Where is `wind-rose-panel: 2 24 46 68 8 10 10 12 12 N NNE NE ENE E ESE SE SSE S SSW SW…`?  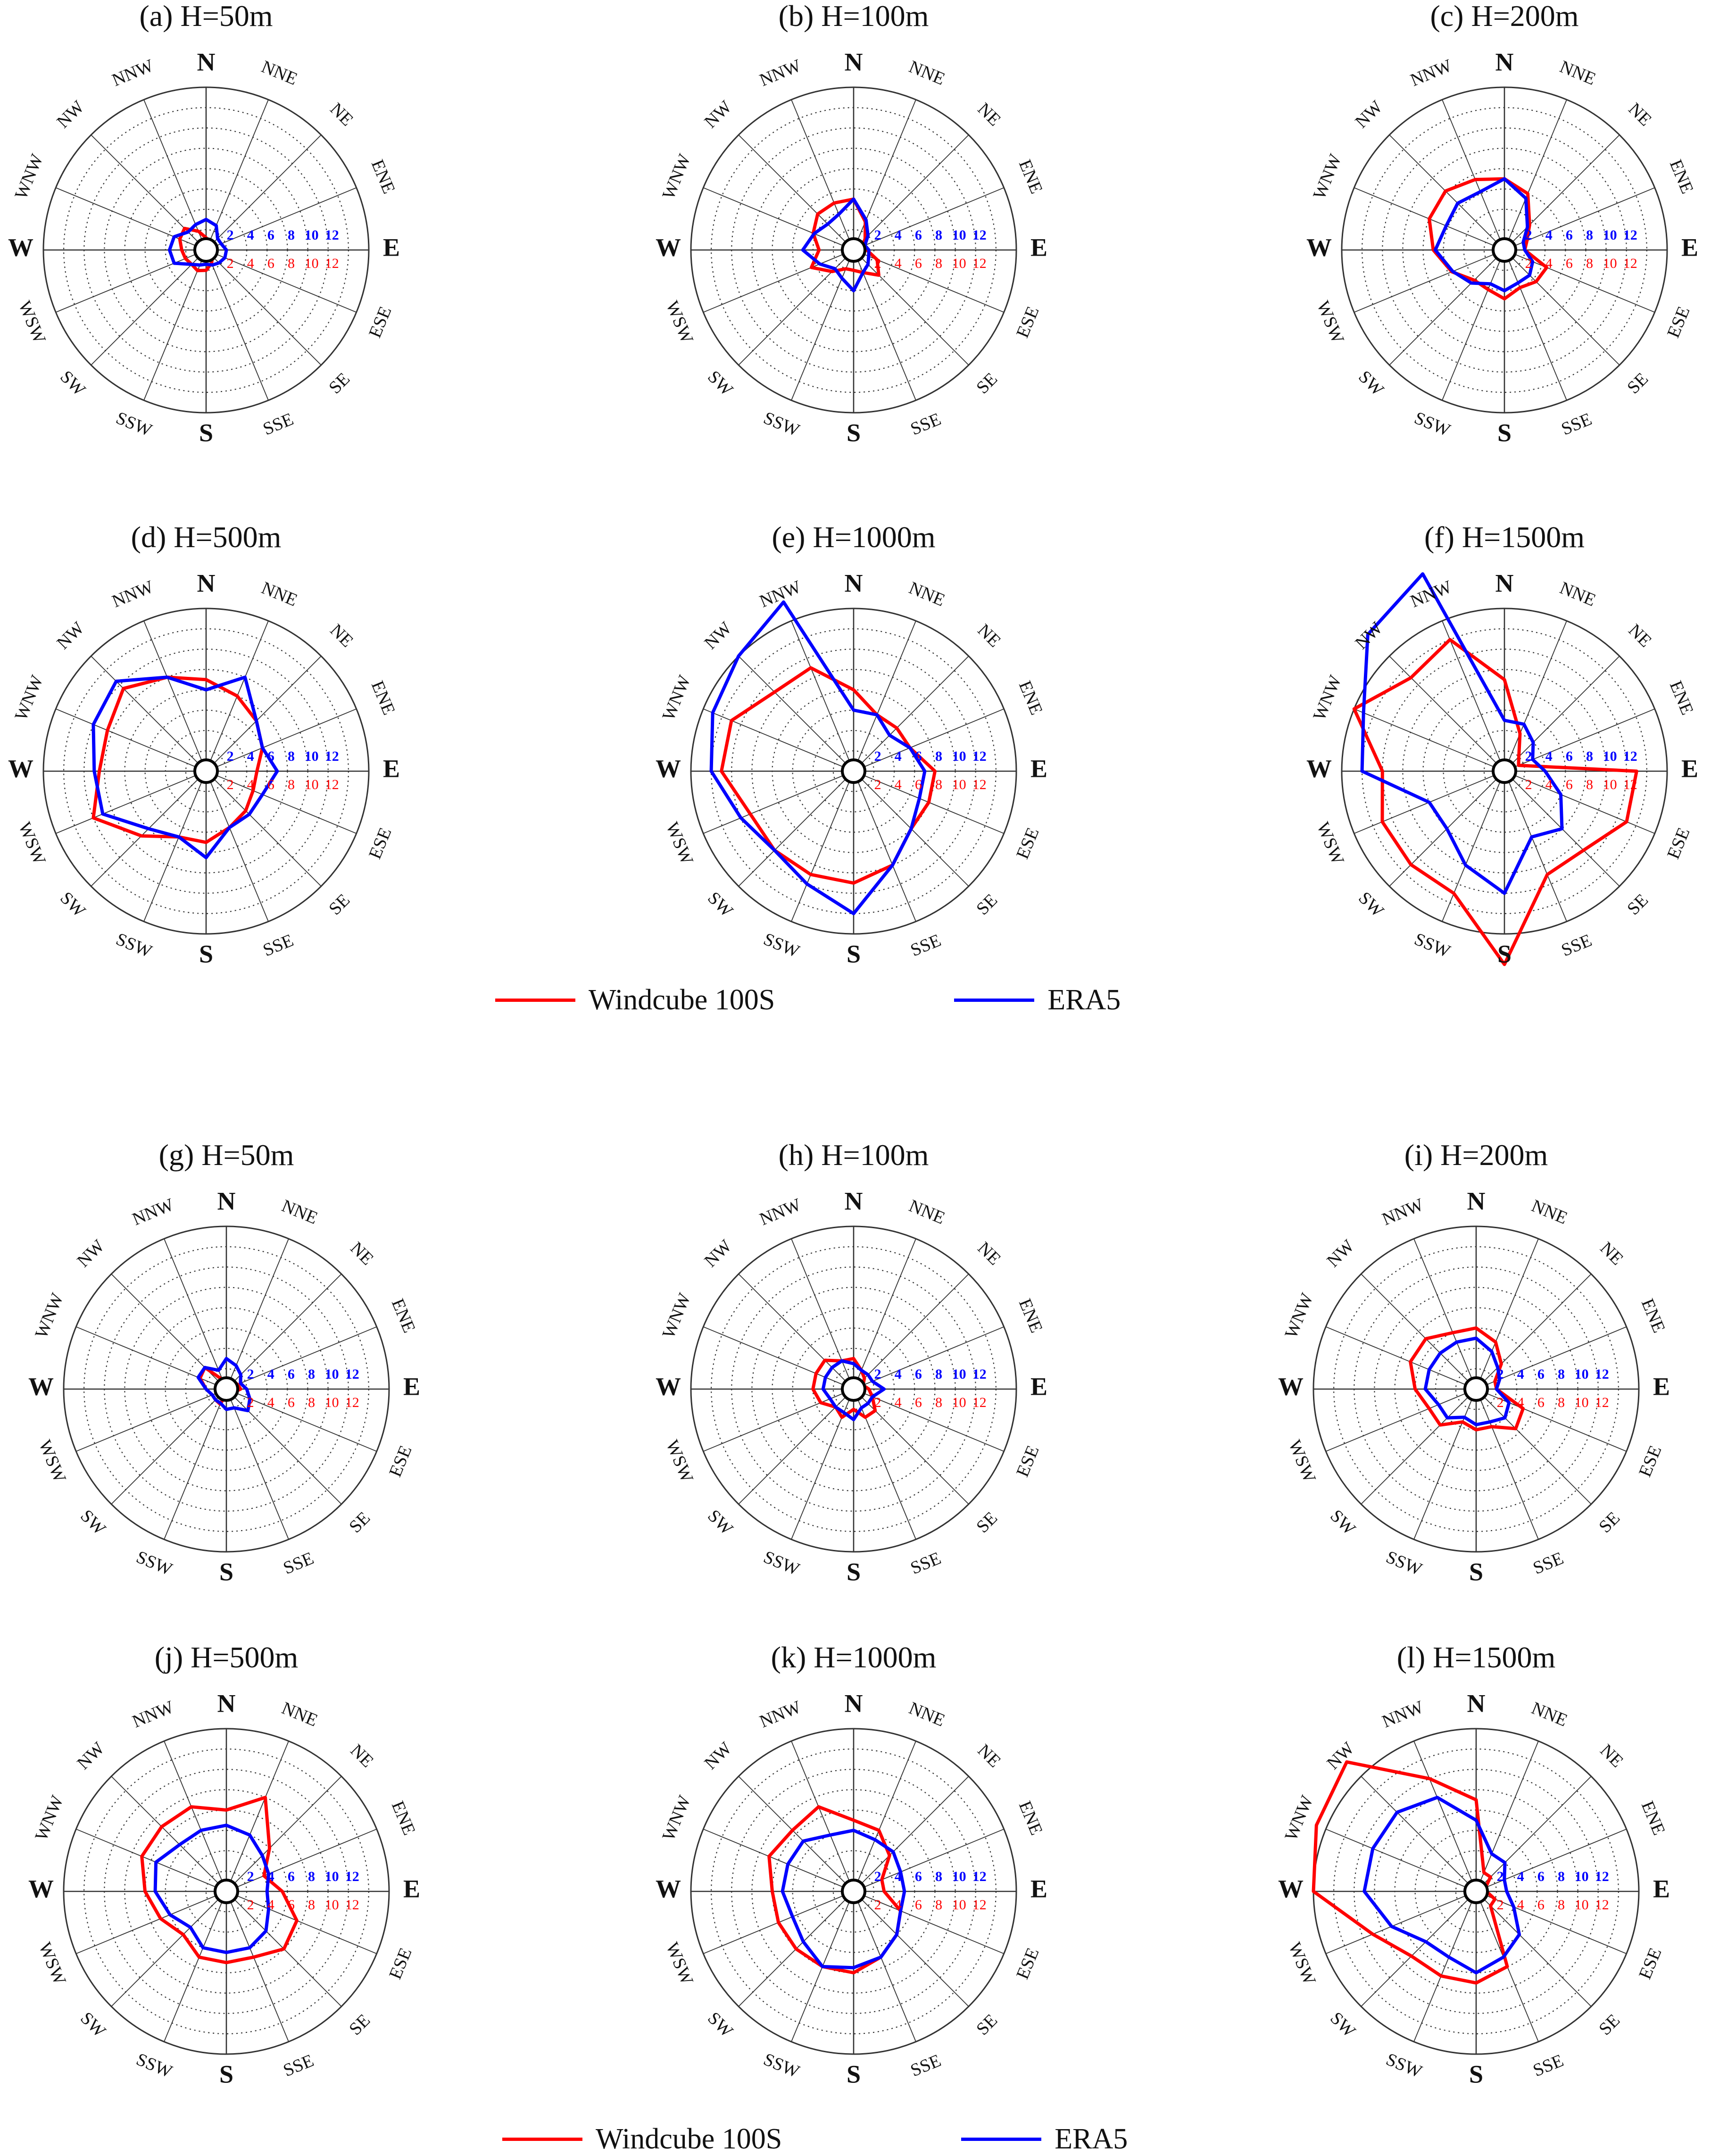 wind-rose-panel: 2 24 46 68 8 10 10 12 12 N NNE NE ENE E ESE SE SSE S SSW SW… is located at coordinates (1474, 1362).